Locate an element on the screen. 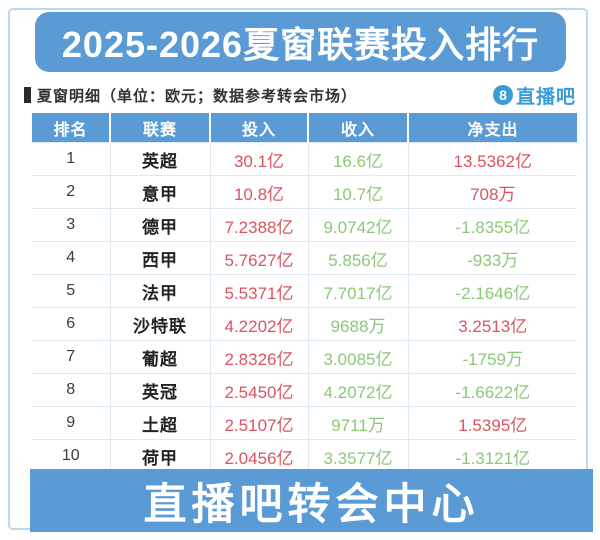 This screenshot has height=540, width=600. income-cell: 9711万 is located at coordinates (358, 423).